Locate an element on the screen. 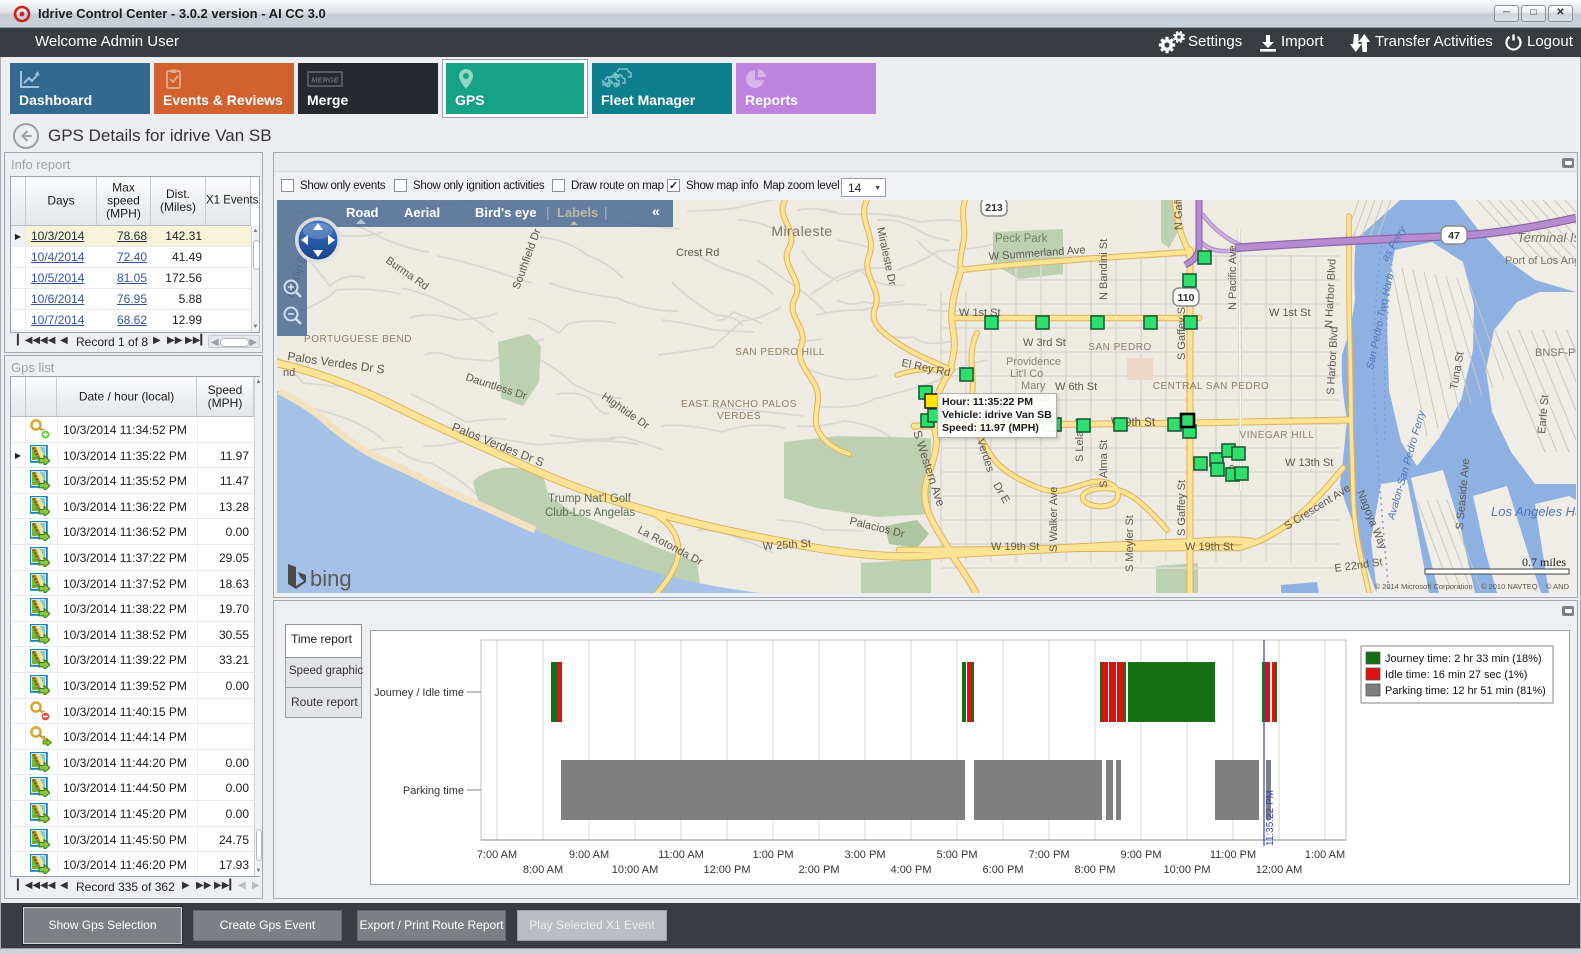  svg-text: 110 is located at coordinates (1186, 298).